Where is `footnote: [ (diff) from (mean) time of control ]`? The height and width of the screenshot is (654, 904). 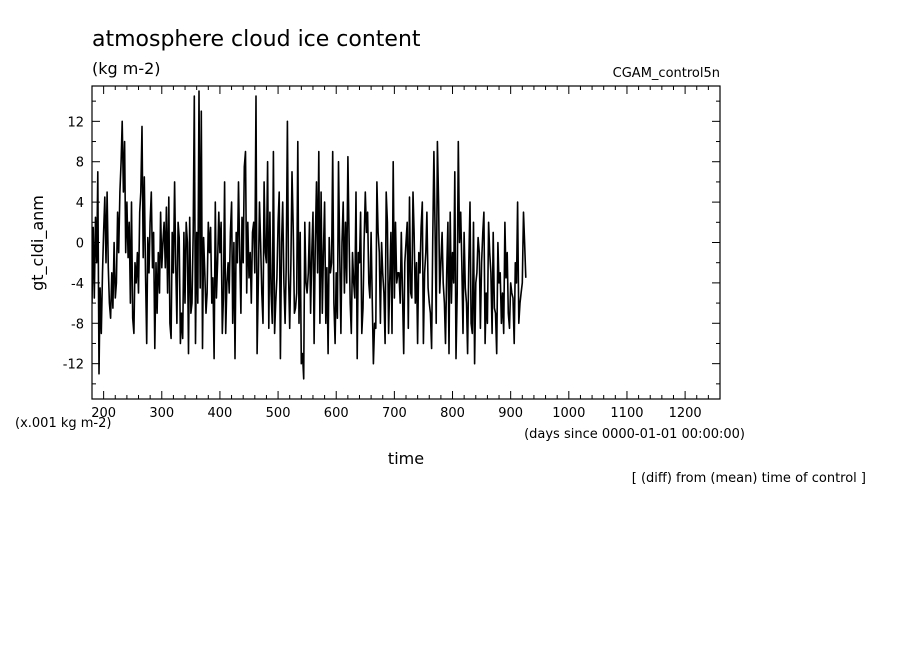 footnote: [ (diff) from (mean) time of control ] is located at coordinates (749, 478).